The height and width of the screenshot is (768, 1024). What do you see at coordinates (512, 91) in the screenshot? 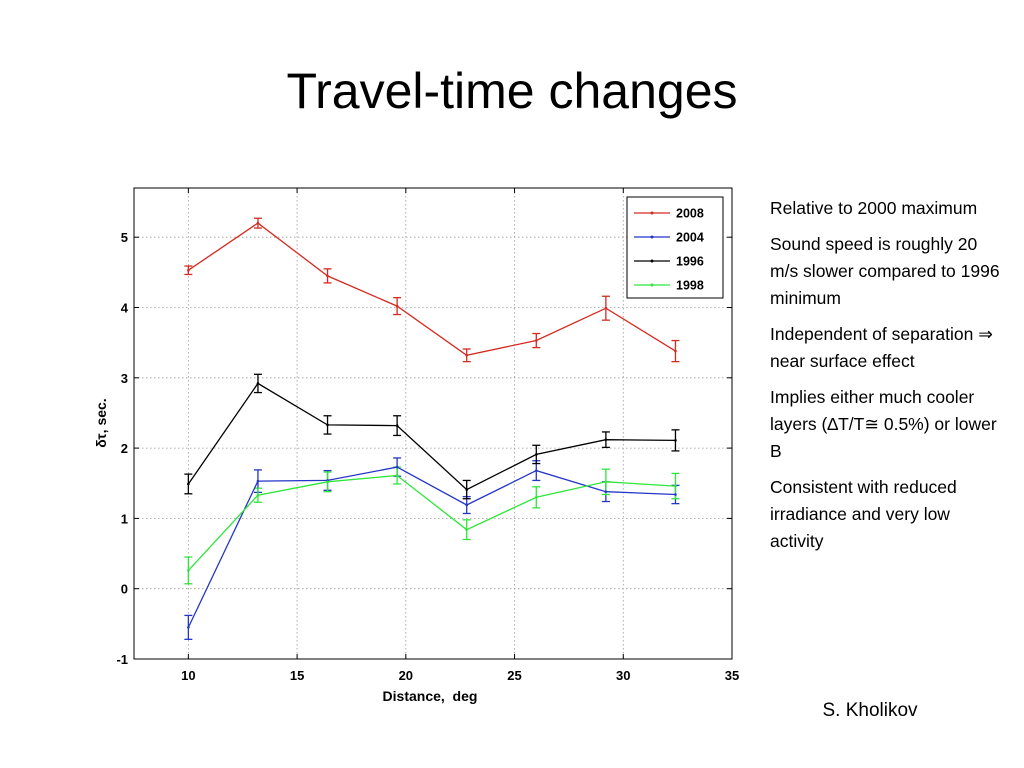
I see `slide-title: Travel-time changes` at bounding box center [512, 91].